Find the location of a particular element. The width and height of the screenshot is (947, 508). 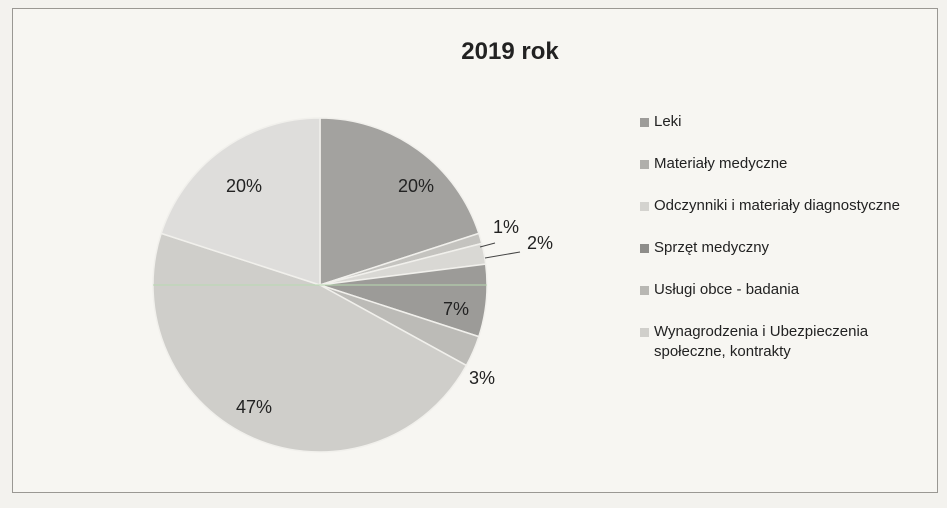

legend-item-sprzet-medyczny: Sprzęt medyczny is located at coordinates (790, 248).